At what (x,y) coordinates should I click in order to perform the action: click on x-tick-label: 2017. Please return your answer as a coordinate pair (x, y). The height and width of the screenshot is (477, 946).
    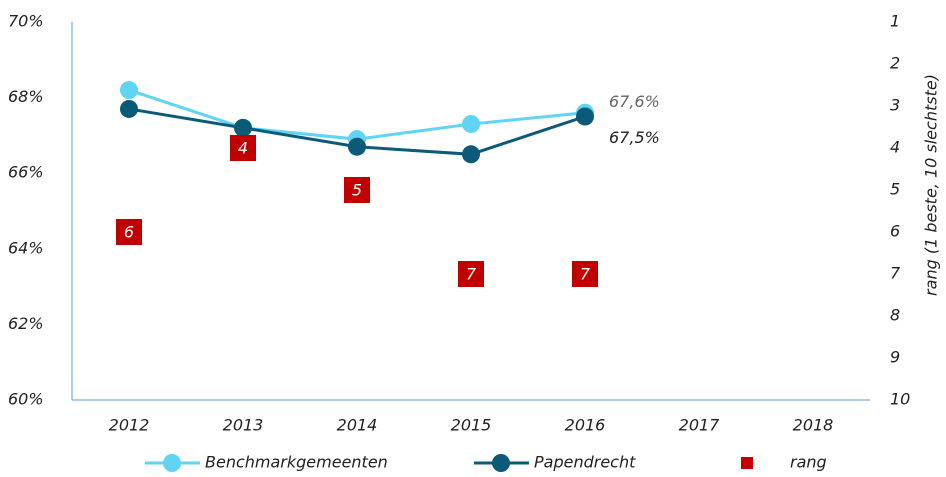
    Looking at the image, I should click on (700, 425).